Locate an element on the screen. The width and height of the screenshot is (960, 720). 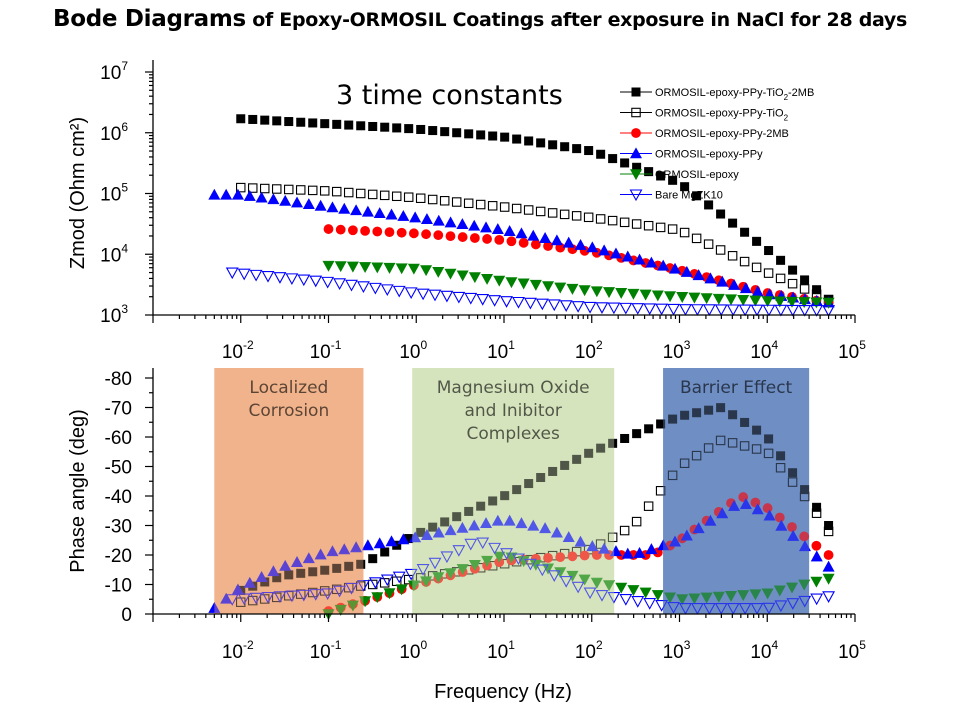
legend-marker is located at coordinates (636, 153).